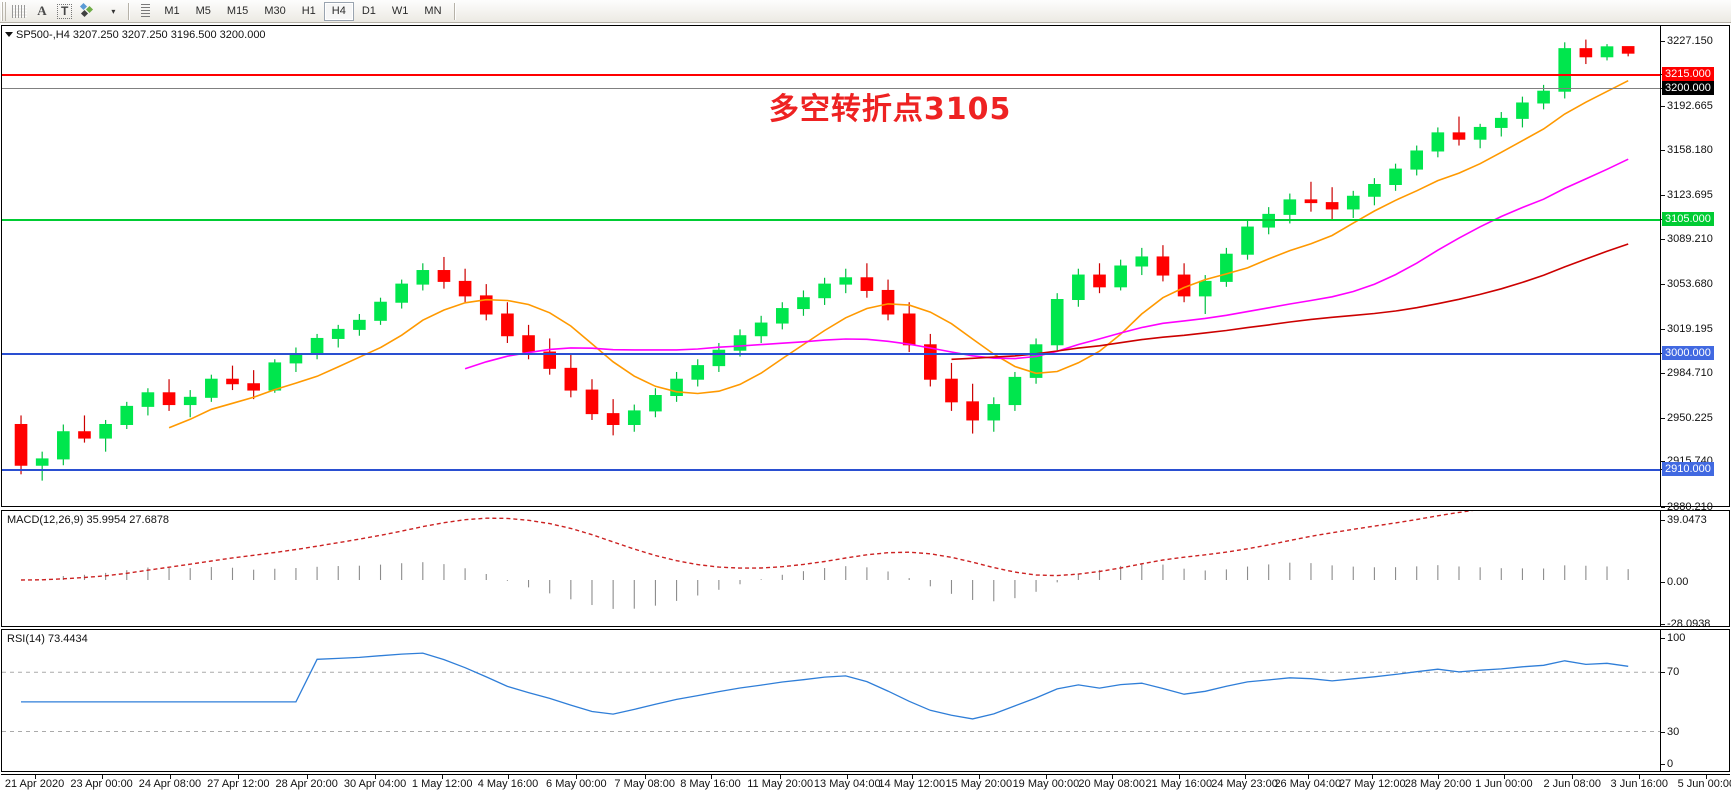 This screenshot has width=1731, height=797. I want to click on text-box-icon: T, so click(64, 11).